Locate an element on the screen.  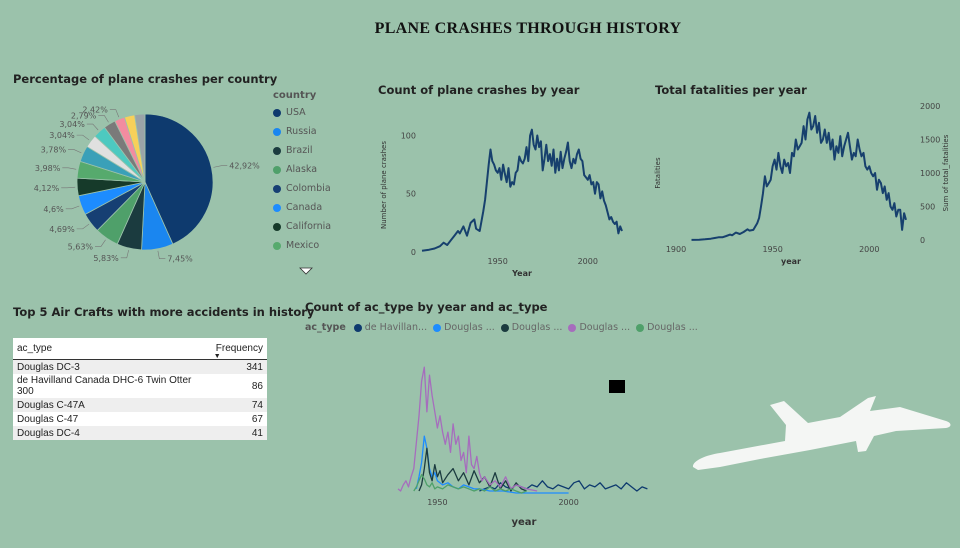
black-box-marker is located at coordinates (617, 386).